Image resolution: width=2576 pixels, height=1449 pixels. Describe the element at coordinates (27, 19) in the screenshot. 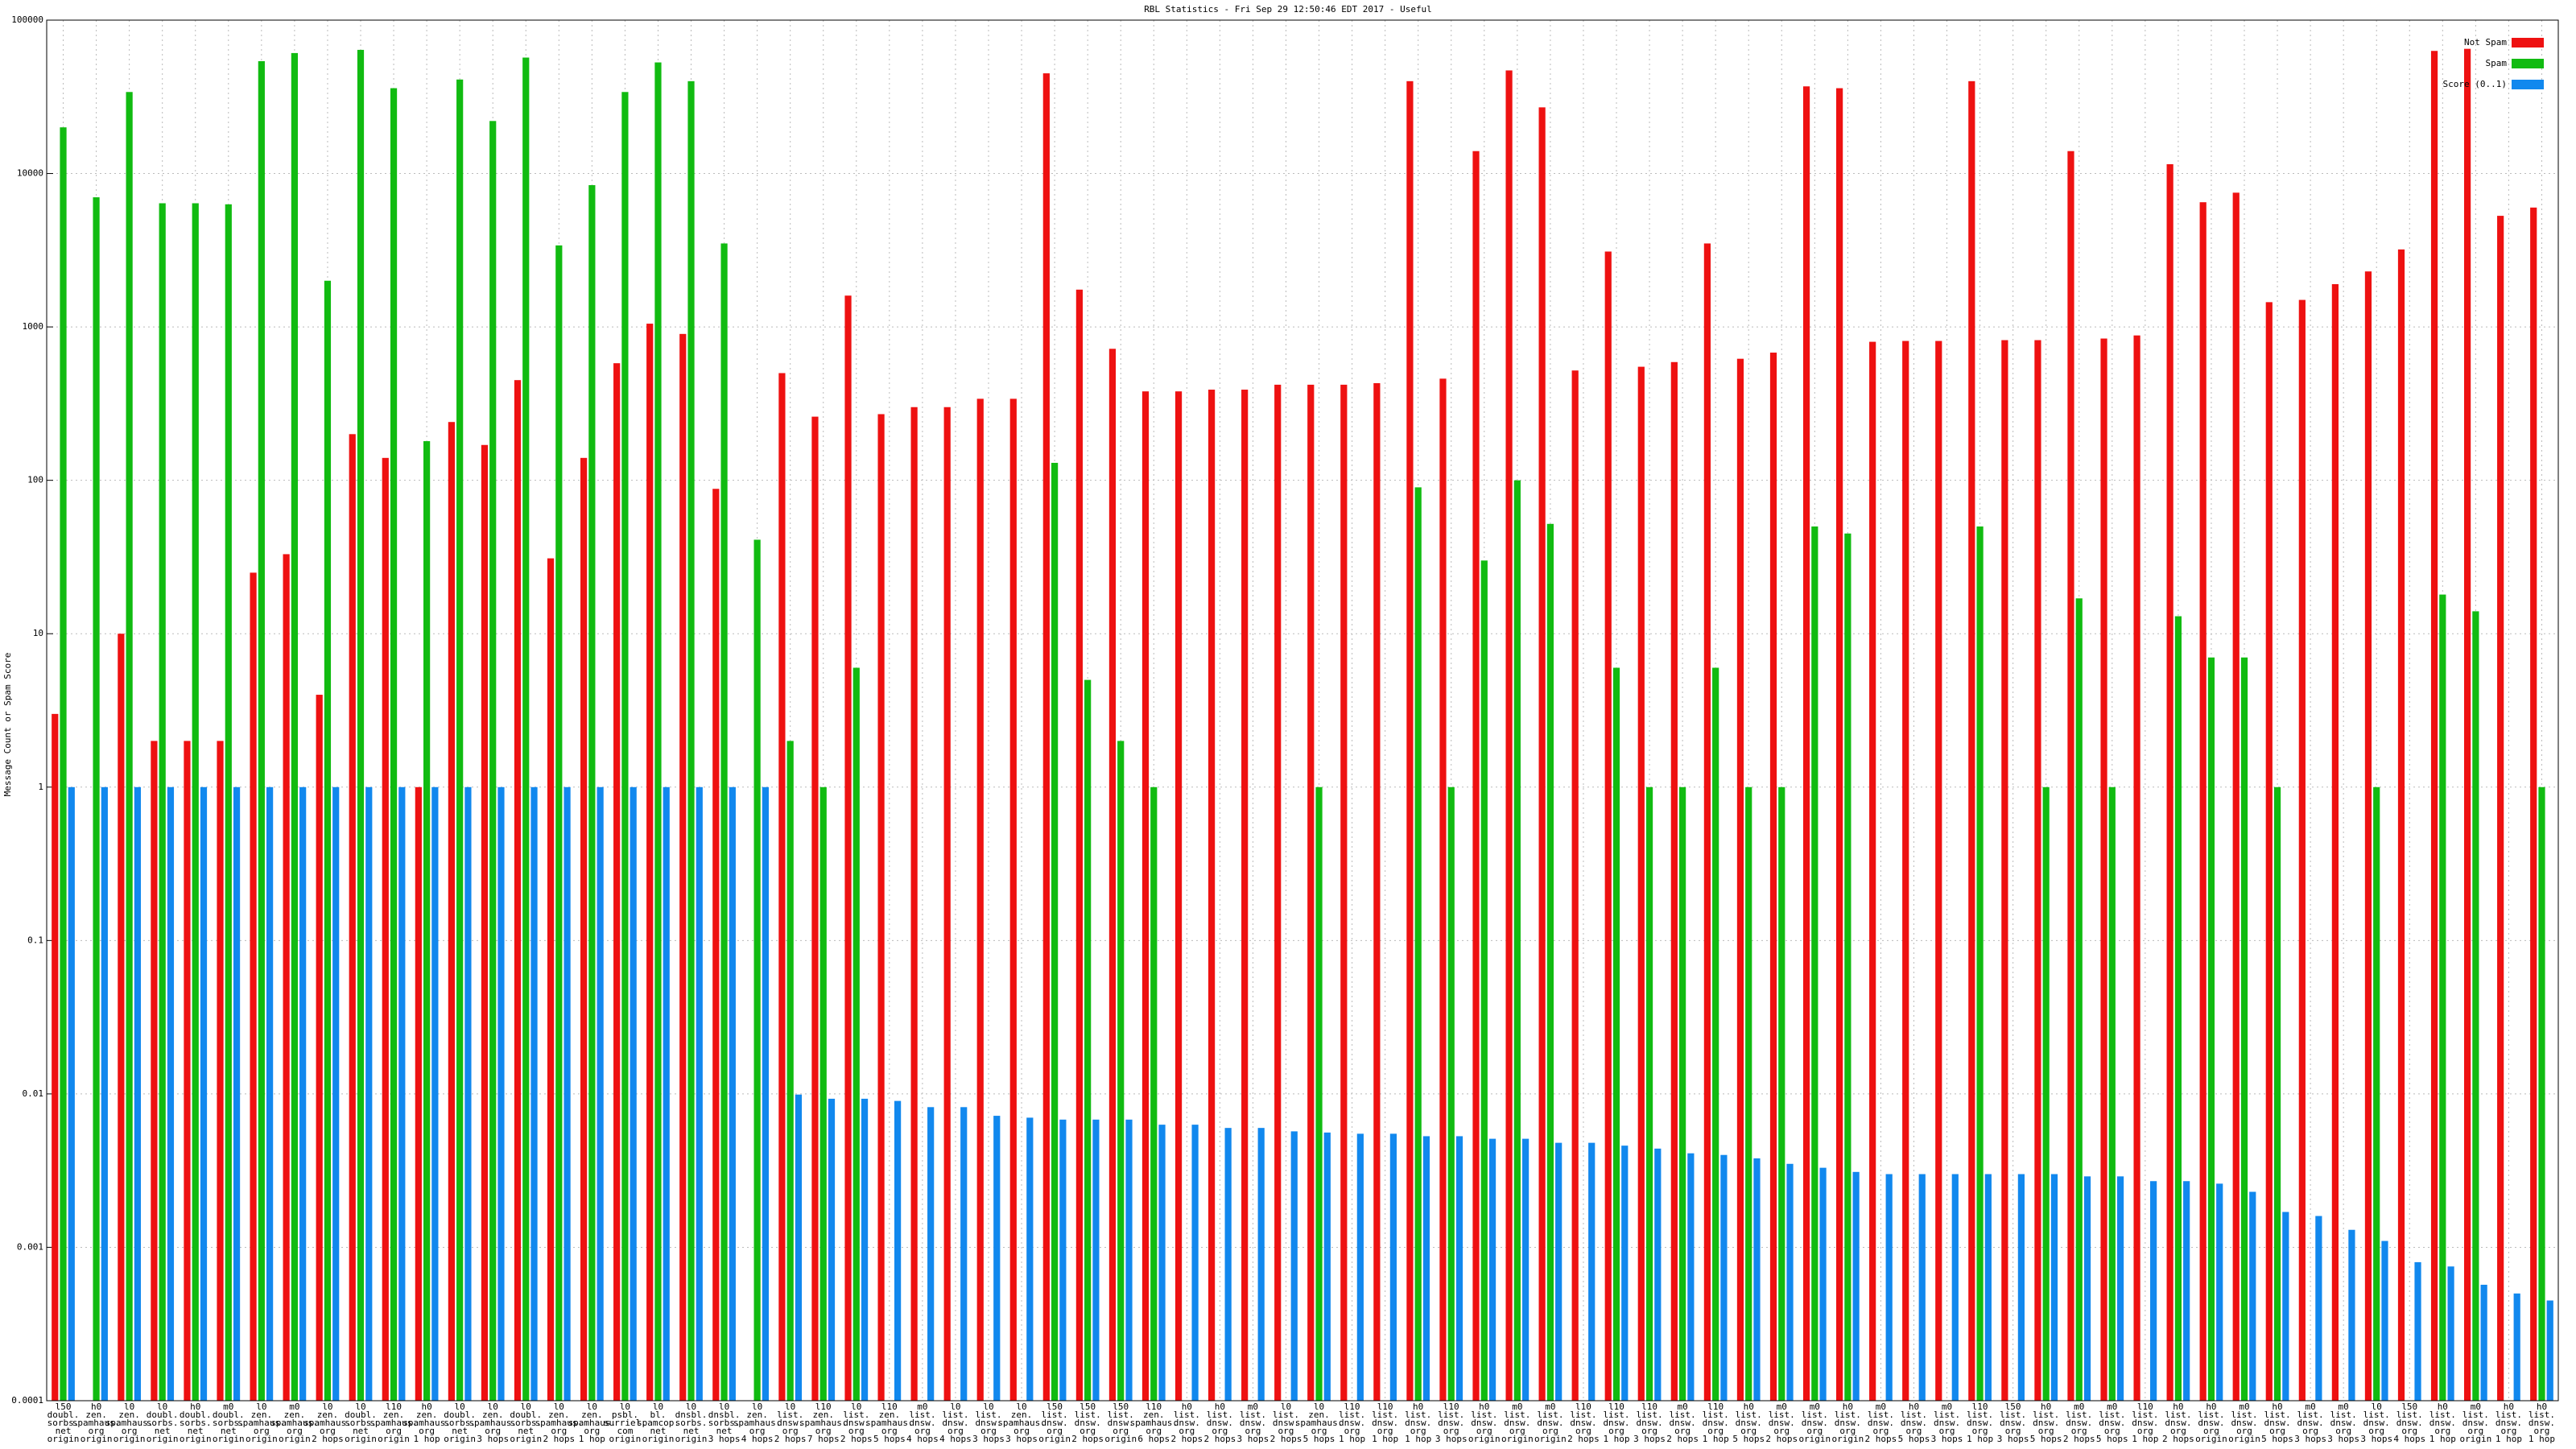

I see `y-tick-label: 100000` at that location.